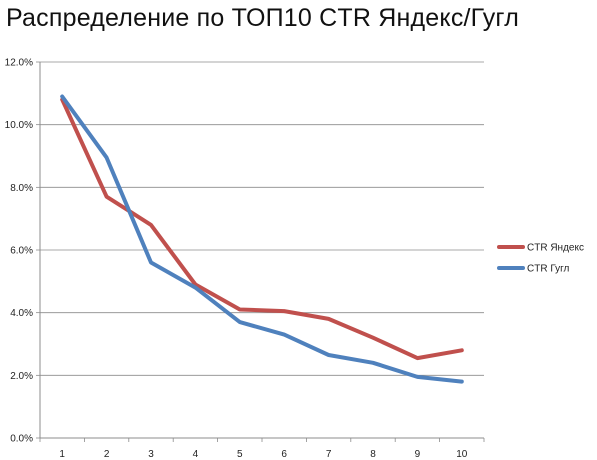  Describe the element at coordinates (263, 454) in the screenshot. I see `x-axis-ticks: 1 2 3 4 5 6 7 8 9 10` at that location.